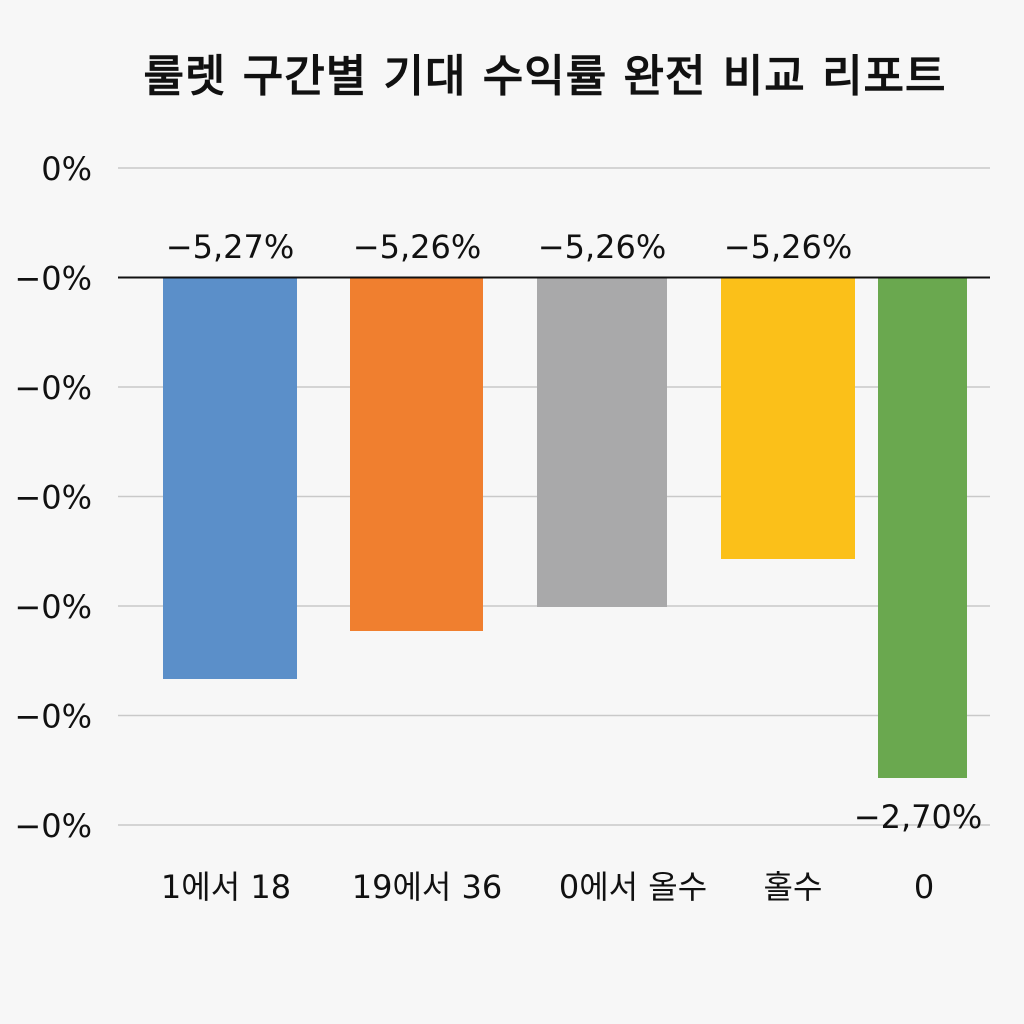 The image size is (1024, 1024). Describe the element at coordinates (918, 817) in the screenshot. I see `data-label: −2,70%` at that location.